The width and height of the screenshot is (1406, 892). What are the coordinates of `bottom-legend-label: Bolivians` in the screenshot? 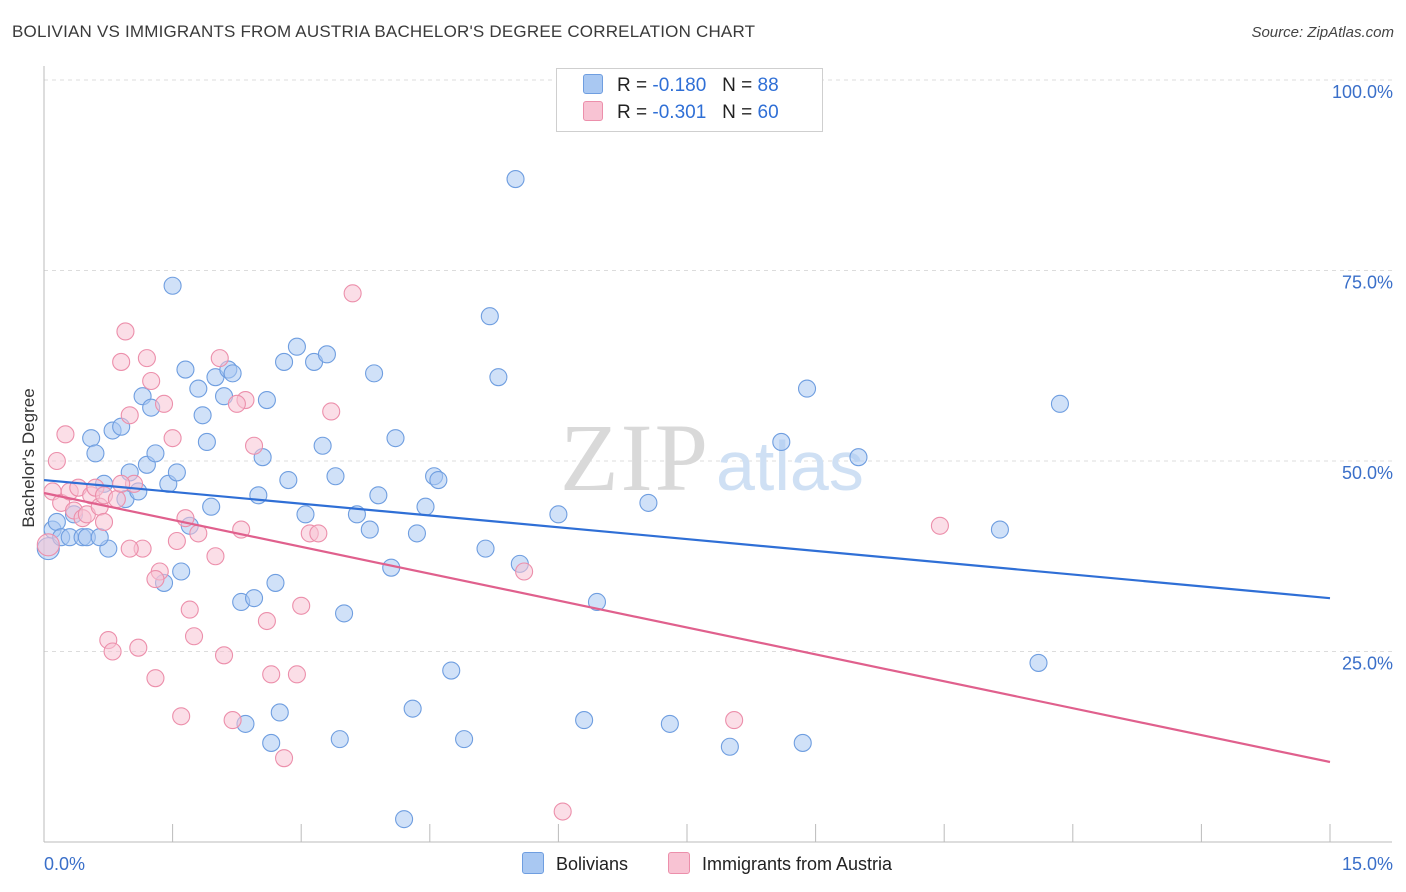 It's located at (592, 864).